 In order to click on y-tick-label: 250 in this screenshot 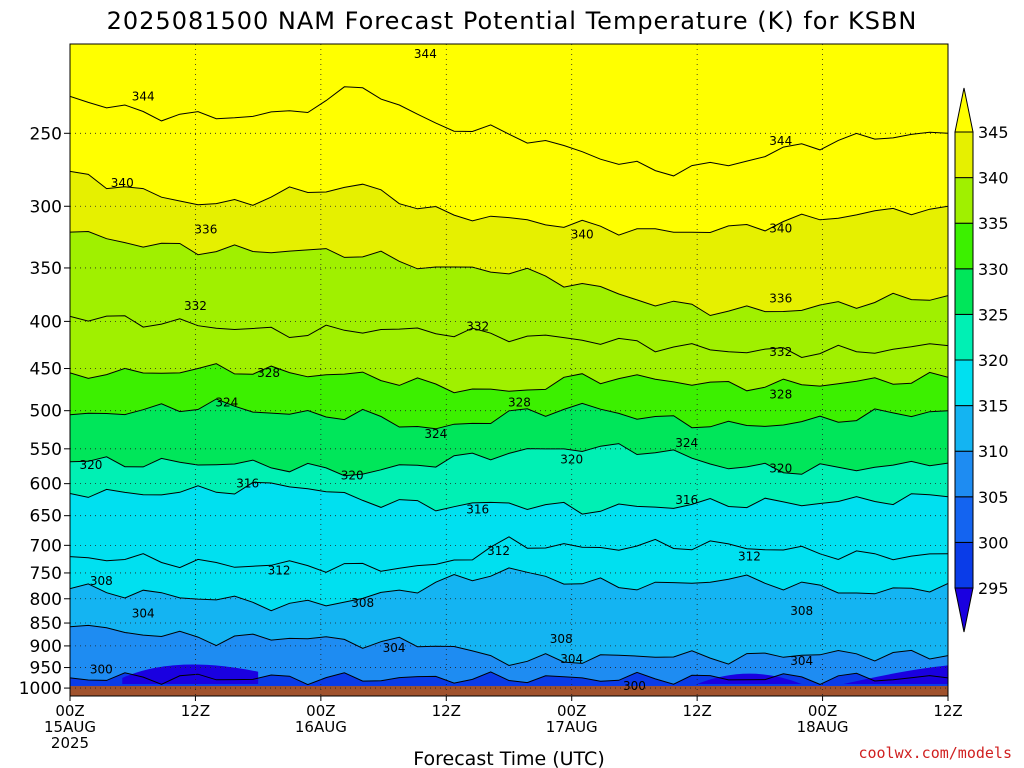, I will do `click(46, 134)`.